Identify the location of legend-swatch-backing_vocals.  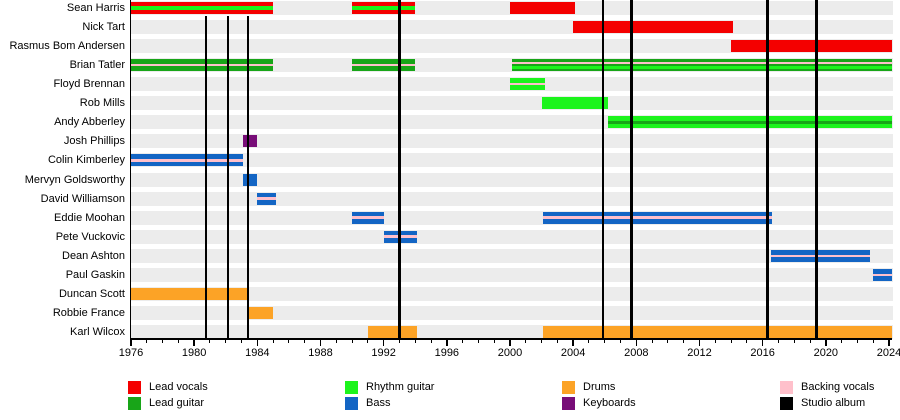
(786, 387).